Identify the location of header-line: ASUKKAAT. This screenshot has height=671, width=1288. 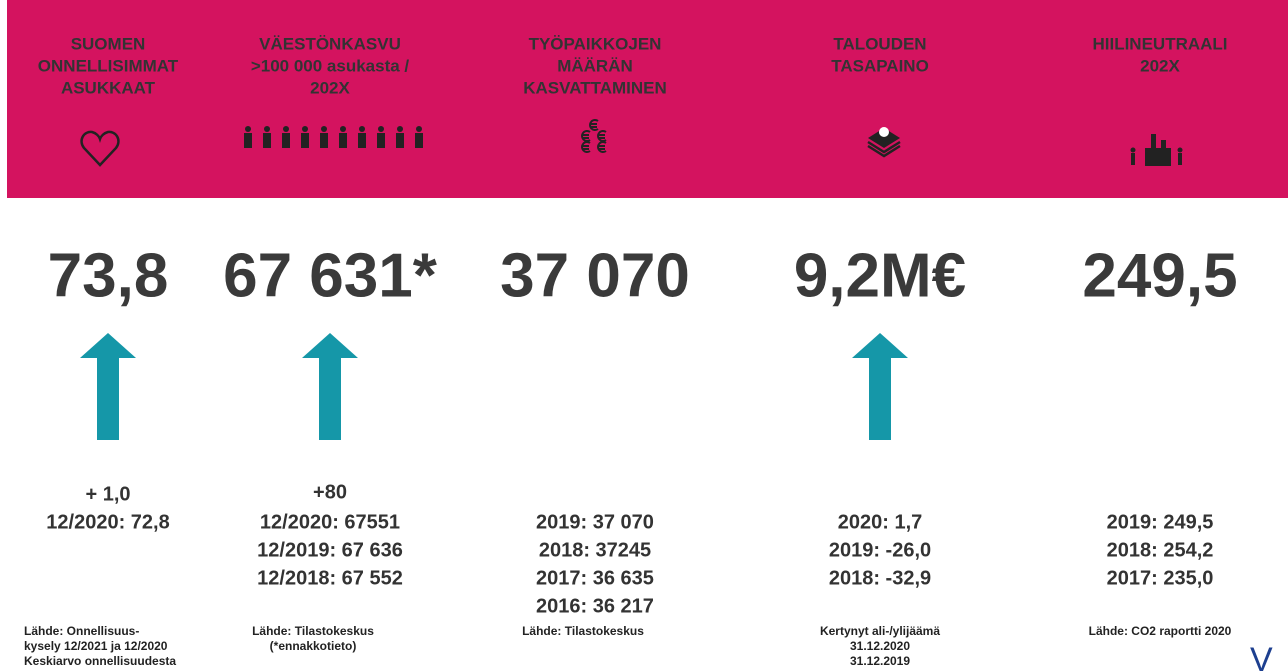
(108, 87).